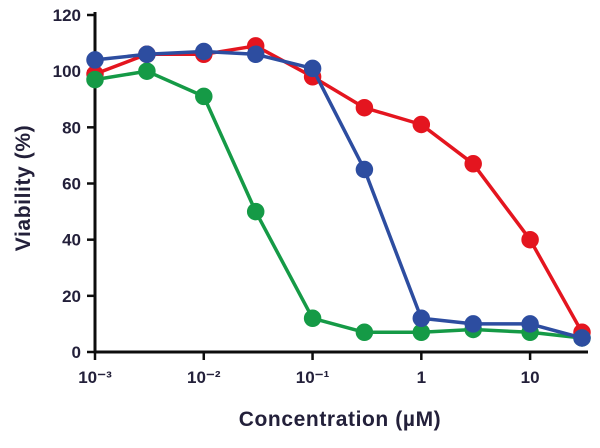 This screenshot has height=448, width=600. I want to click on y-tick-label: 100, so click(67, 71).